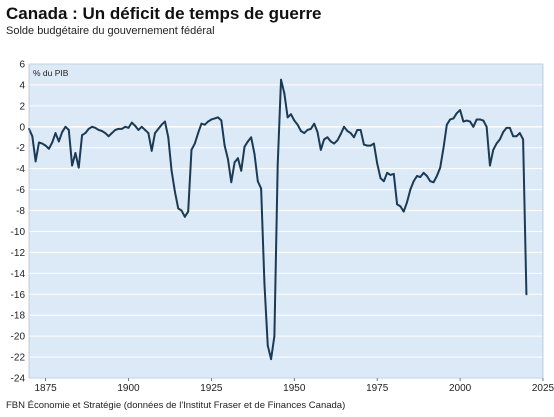 This screenshot has height=417, width=554. I want to click on x-axis-tick-labels: 1875 1900 1925 1950 1975 2000 2025, so click(294, 386).